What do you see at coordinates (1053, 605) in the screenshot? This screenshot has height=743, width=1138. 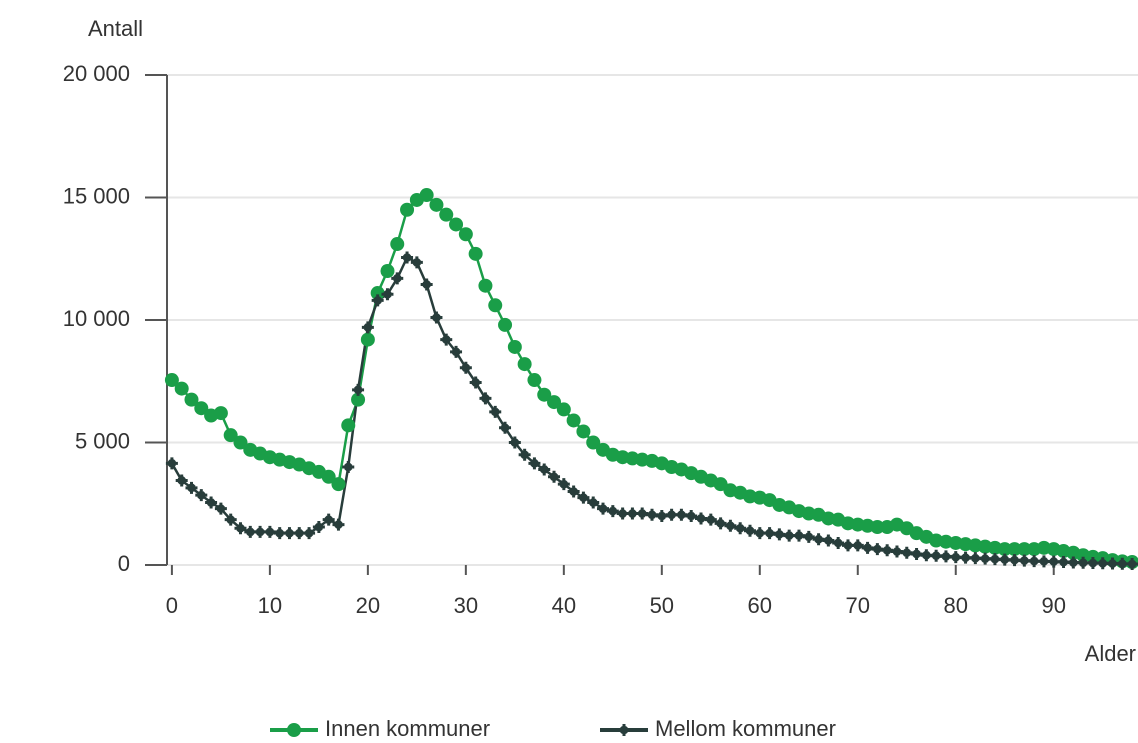 I see `x-tick-label: 90` at bounding box center [1053, 605].